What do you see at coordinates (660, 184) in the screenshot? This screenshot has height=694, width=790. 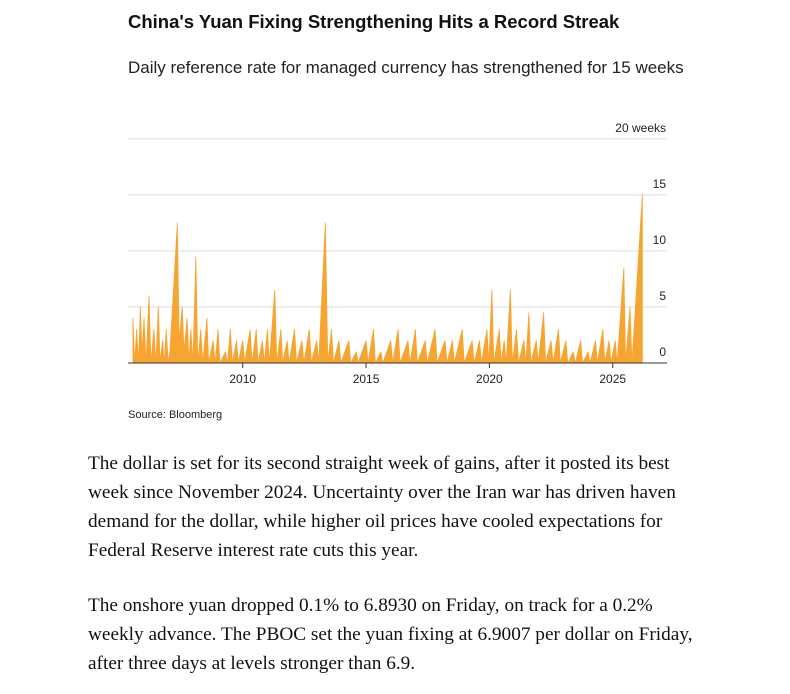 I see `y-tick-label: 15` at bounding box center [660, 184].